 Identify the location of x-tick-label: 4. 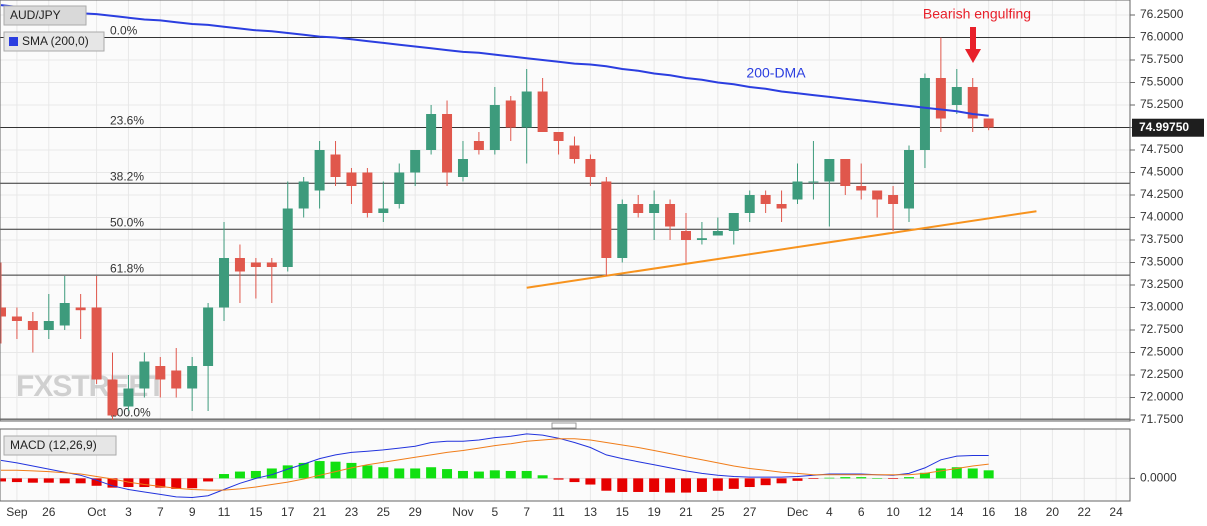
(829, 512).